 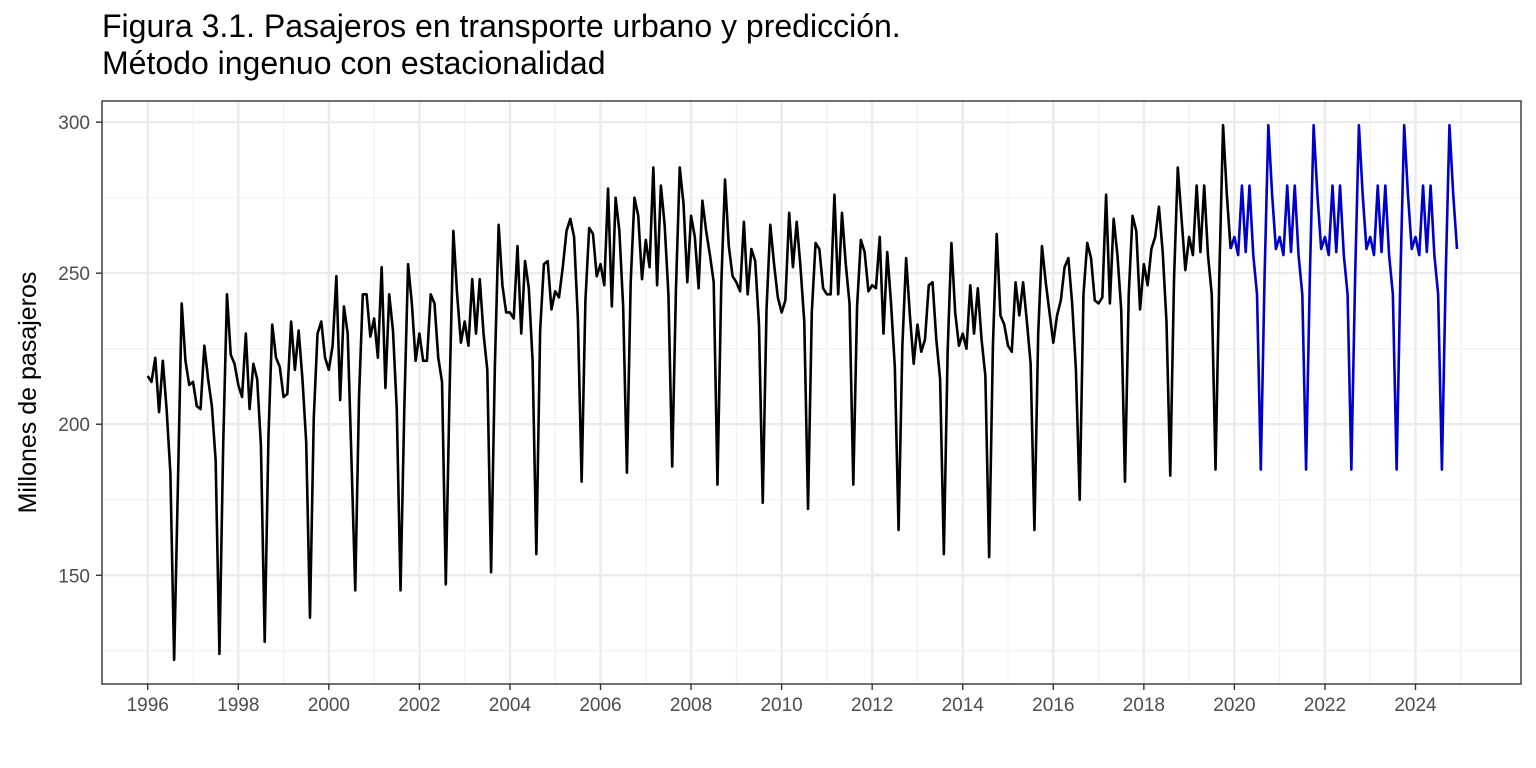 What do you see at coordinates (872, 705) in the screenshot?
I see `x-tick-label: 2012` at bounding box center [872, 705].